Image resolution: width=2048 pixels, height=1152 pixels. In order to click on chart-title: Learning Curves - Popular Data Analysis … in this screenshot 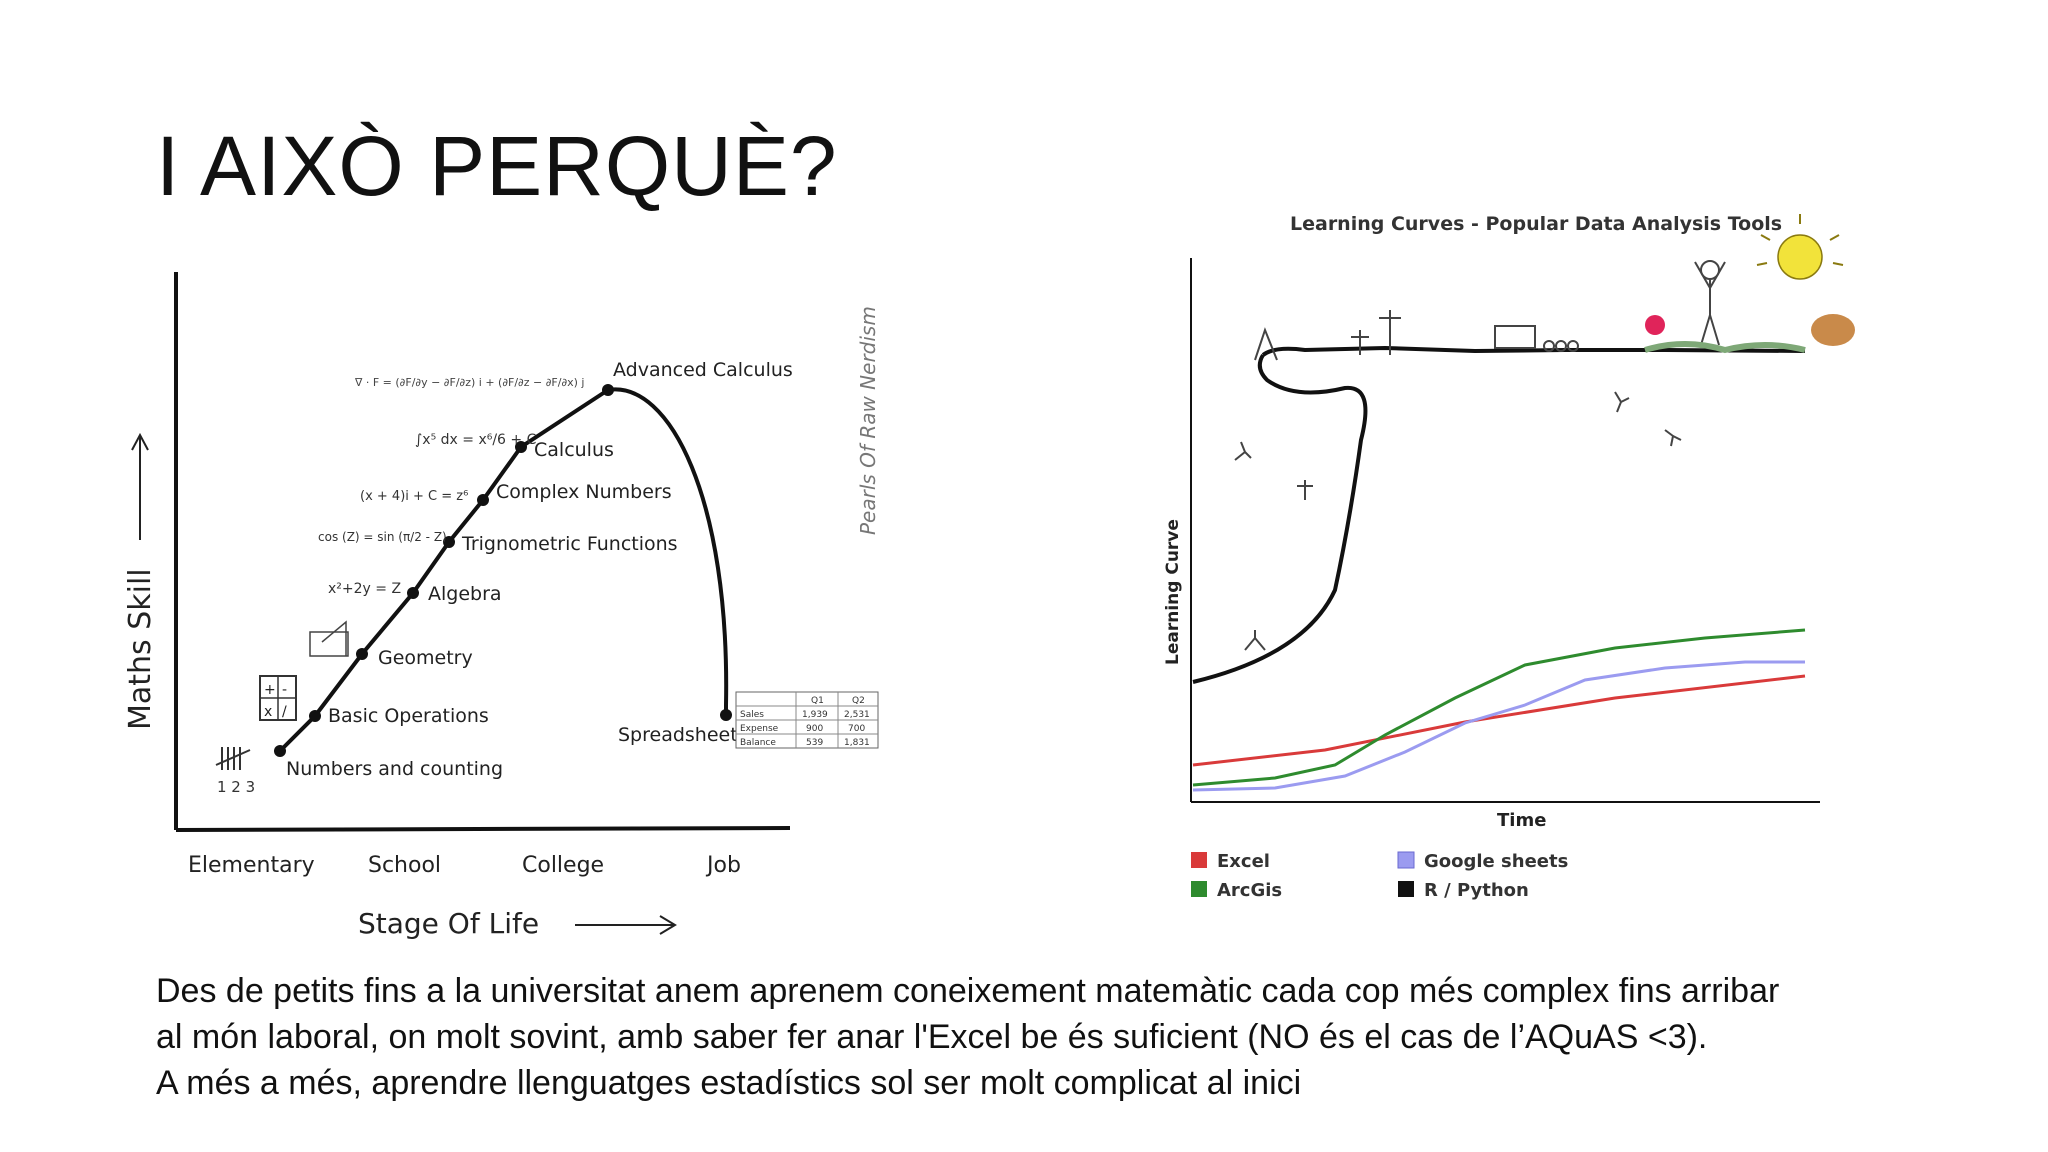, I will do `click(1536, 224)`.